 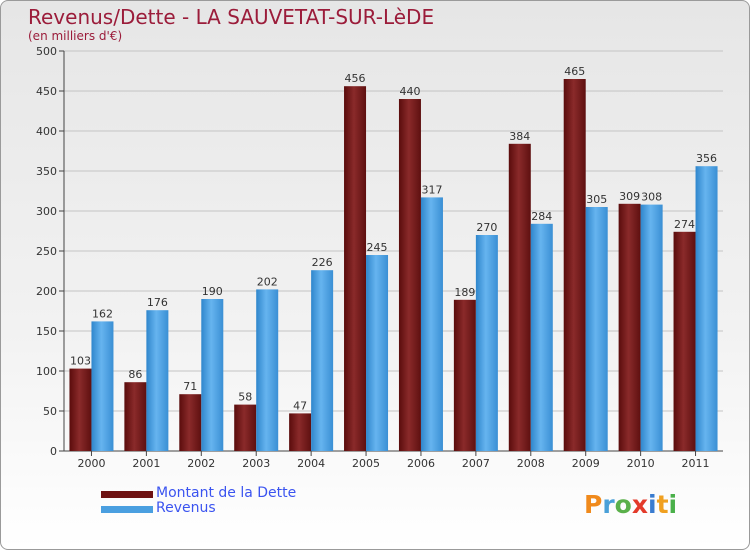 What do you see at coordinates (146, 463) in the screenshot?
I see `x-tick-label: 2001` at bounding box center [146, 463].